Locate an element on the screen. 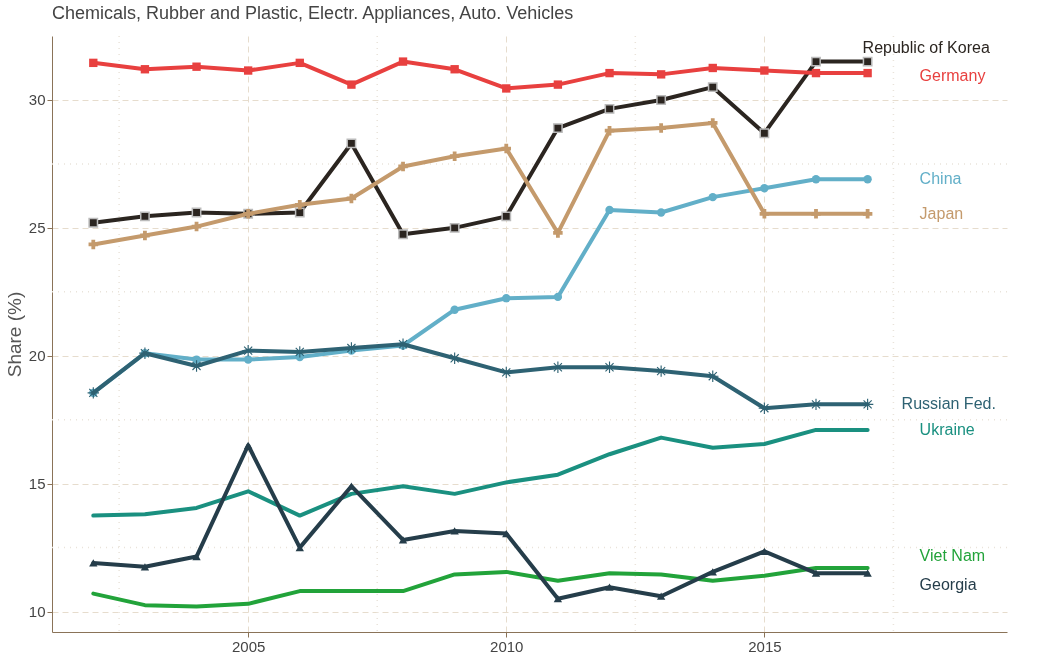 The height and width of the screenshot is (670, 1048). y-tick-label: 20 is located at coordinates (37, 356).